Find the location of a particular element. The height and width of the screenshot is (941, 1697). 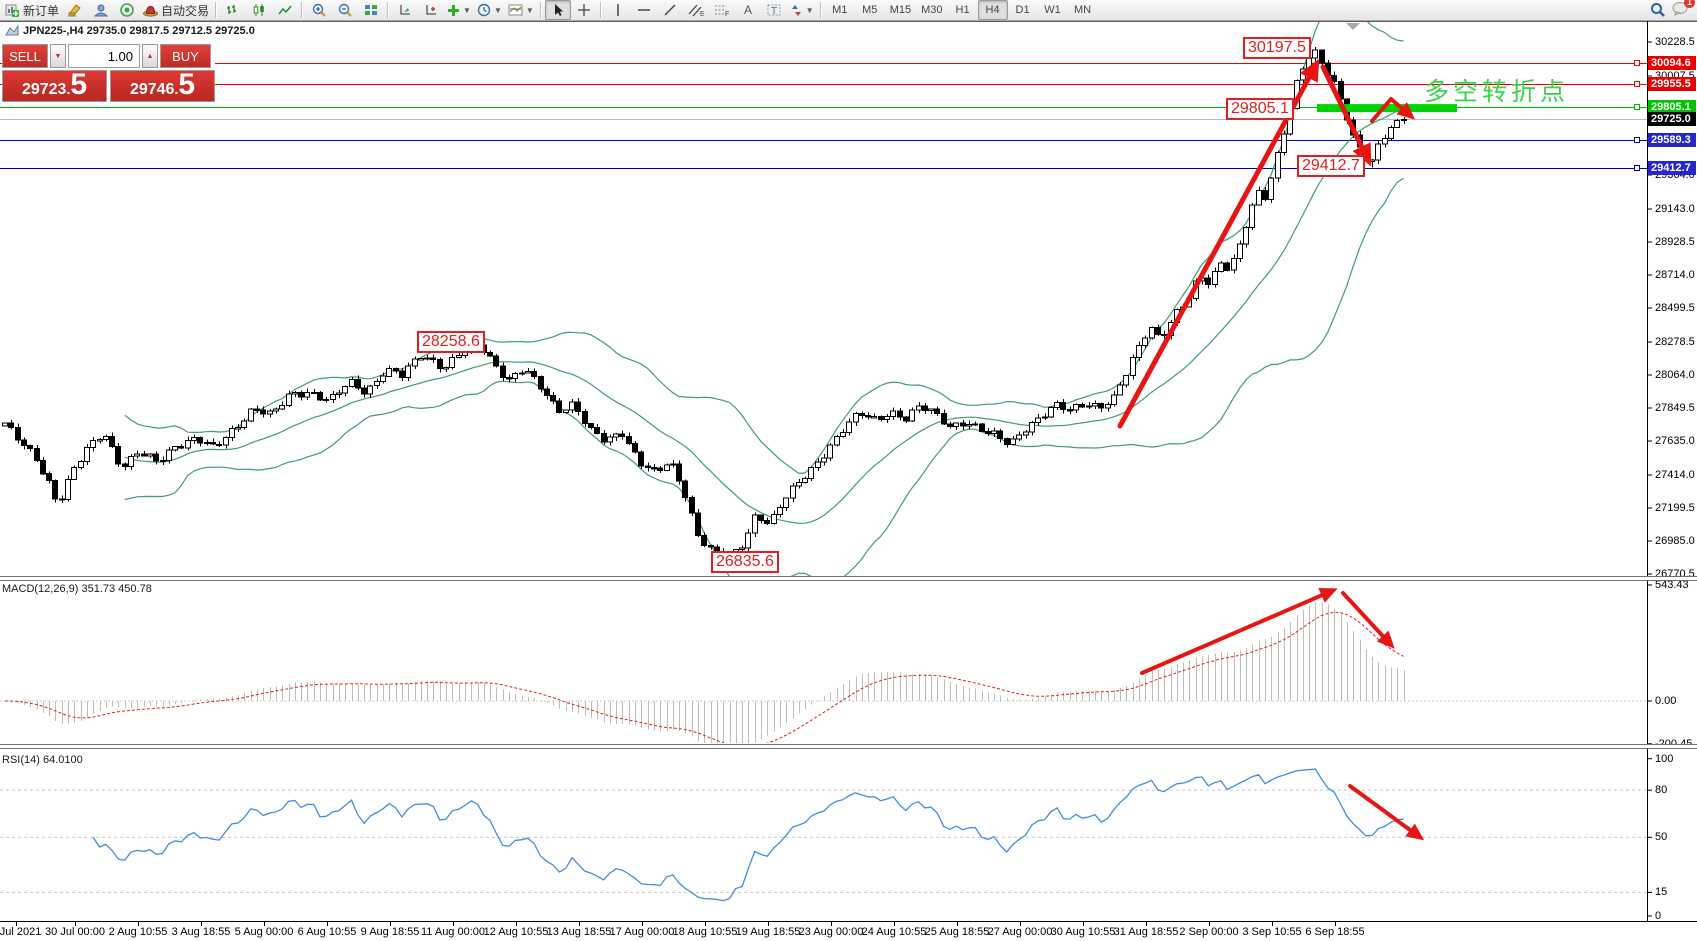

time-axis-label: 19 Aug 18:55 is located at coordinates (768, 932).